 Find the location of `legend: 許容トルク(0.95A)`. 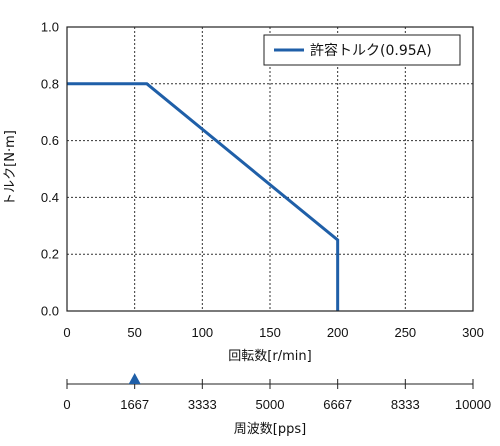

legend: 許容トルク(0.95A) is located at coordinates (362, 50).